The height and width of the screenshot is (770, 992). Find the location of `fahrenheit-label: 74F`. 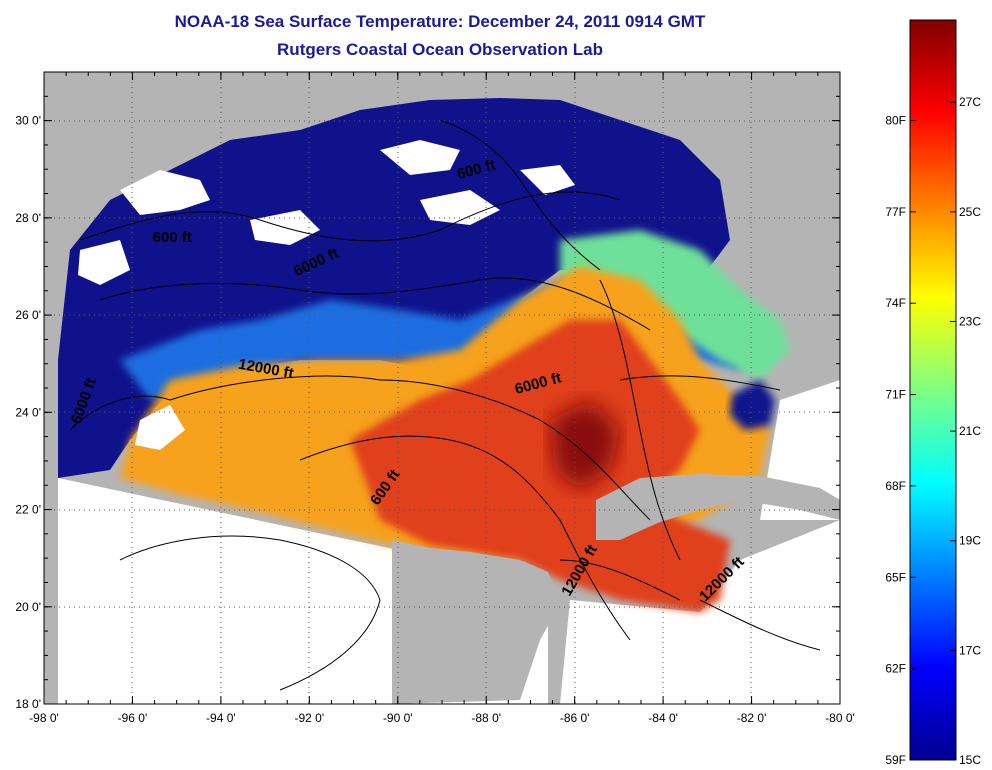

fahrenheit-label: 74F is located at coordinates (895, 303).